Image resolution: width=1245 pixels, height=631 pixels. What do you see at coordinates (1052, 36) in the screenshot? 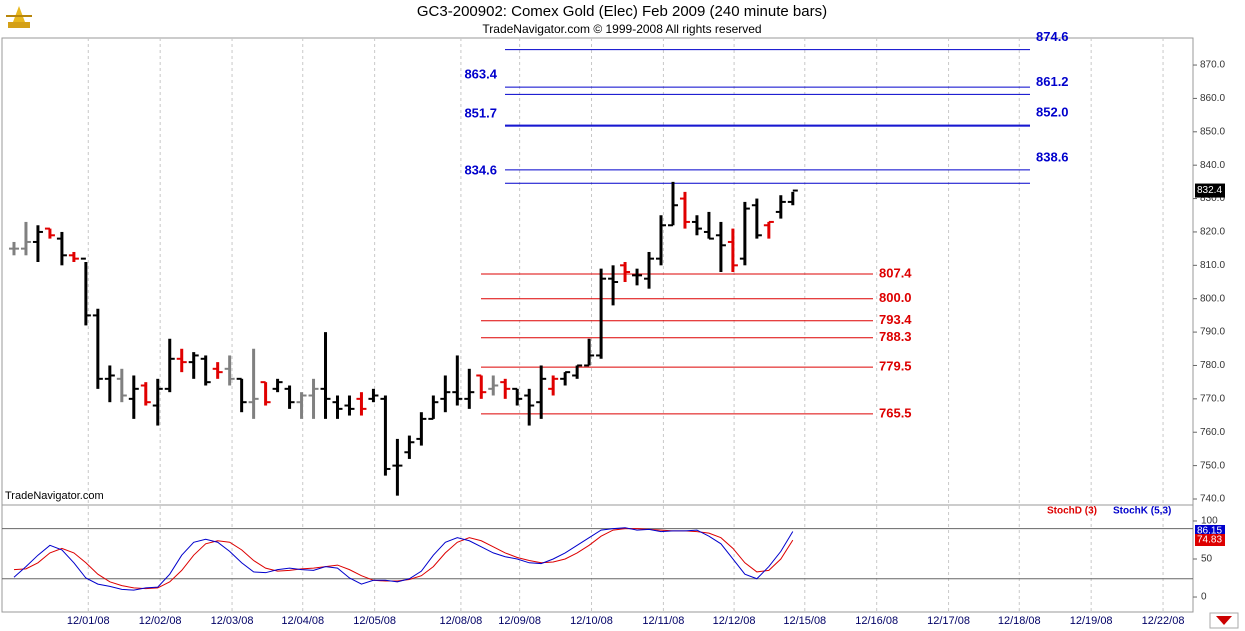
I see `level-label: 874.6` at bounding box center [1052, 36].